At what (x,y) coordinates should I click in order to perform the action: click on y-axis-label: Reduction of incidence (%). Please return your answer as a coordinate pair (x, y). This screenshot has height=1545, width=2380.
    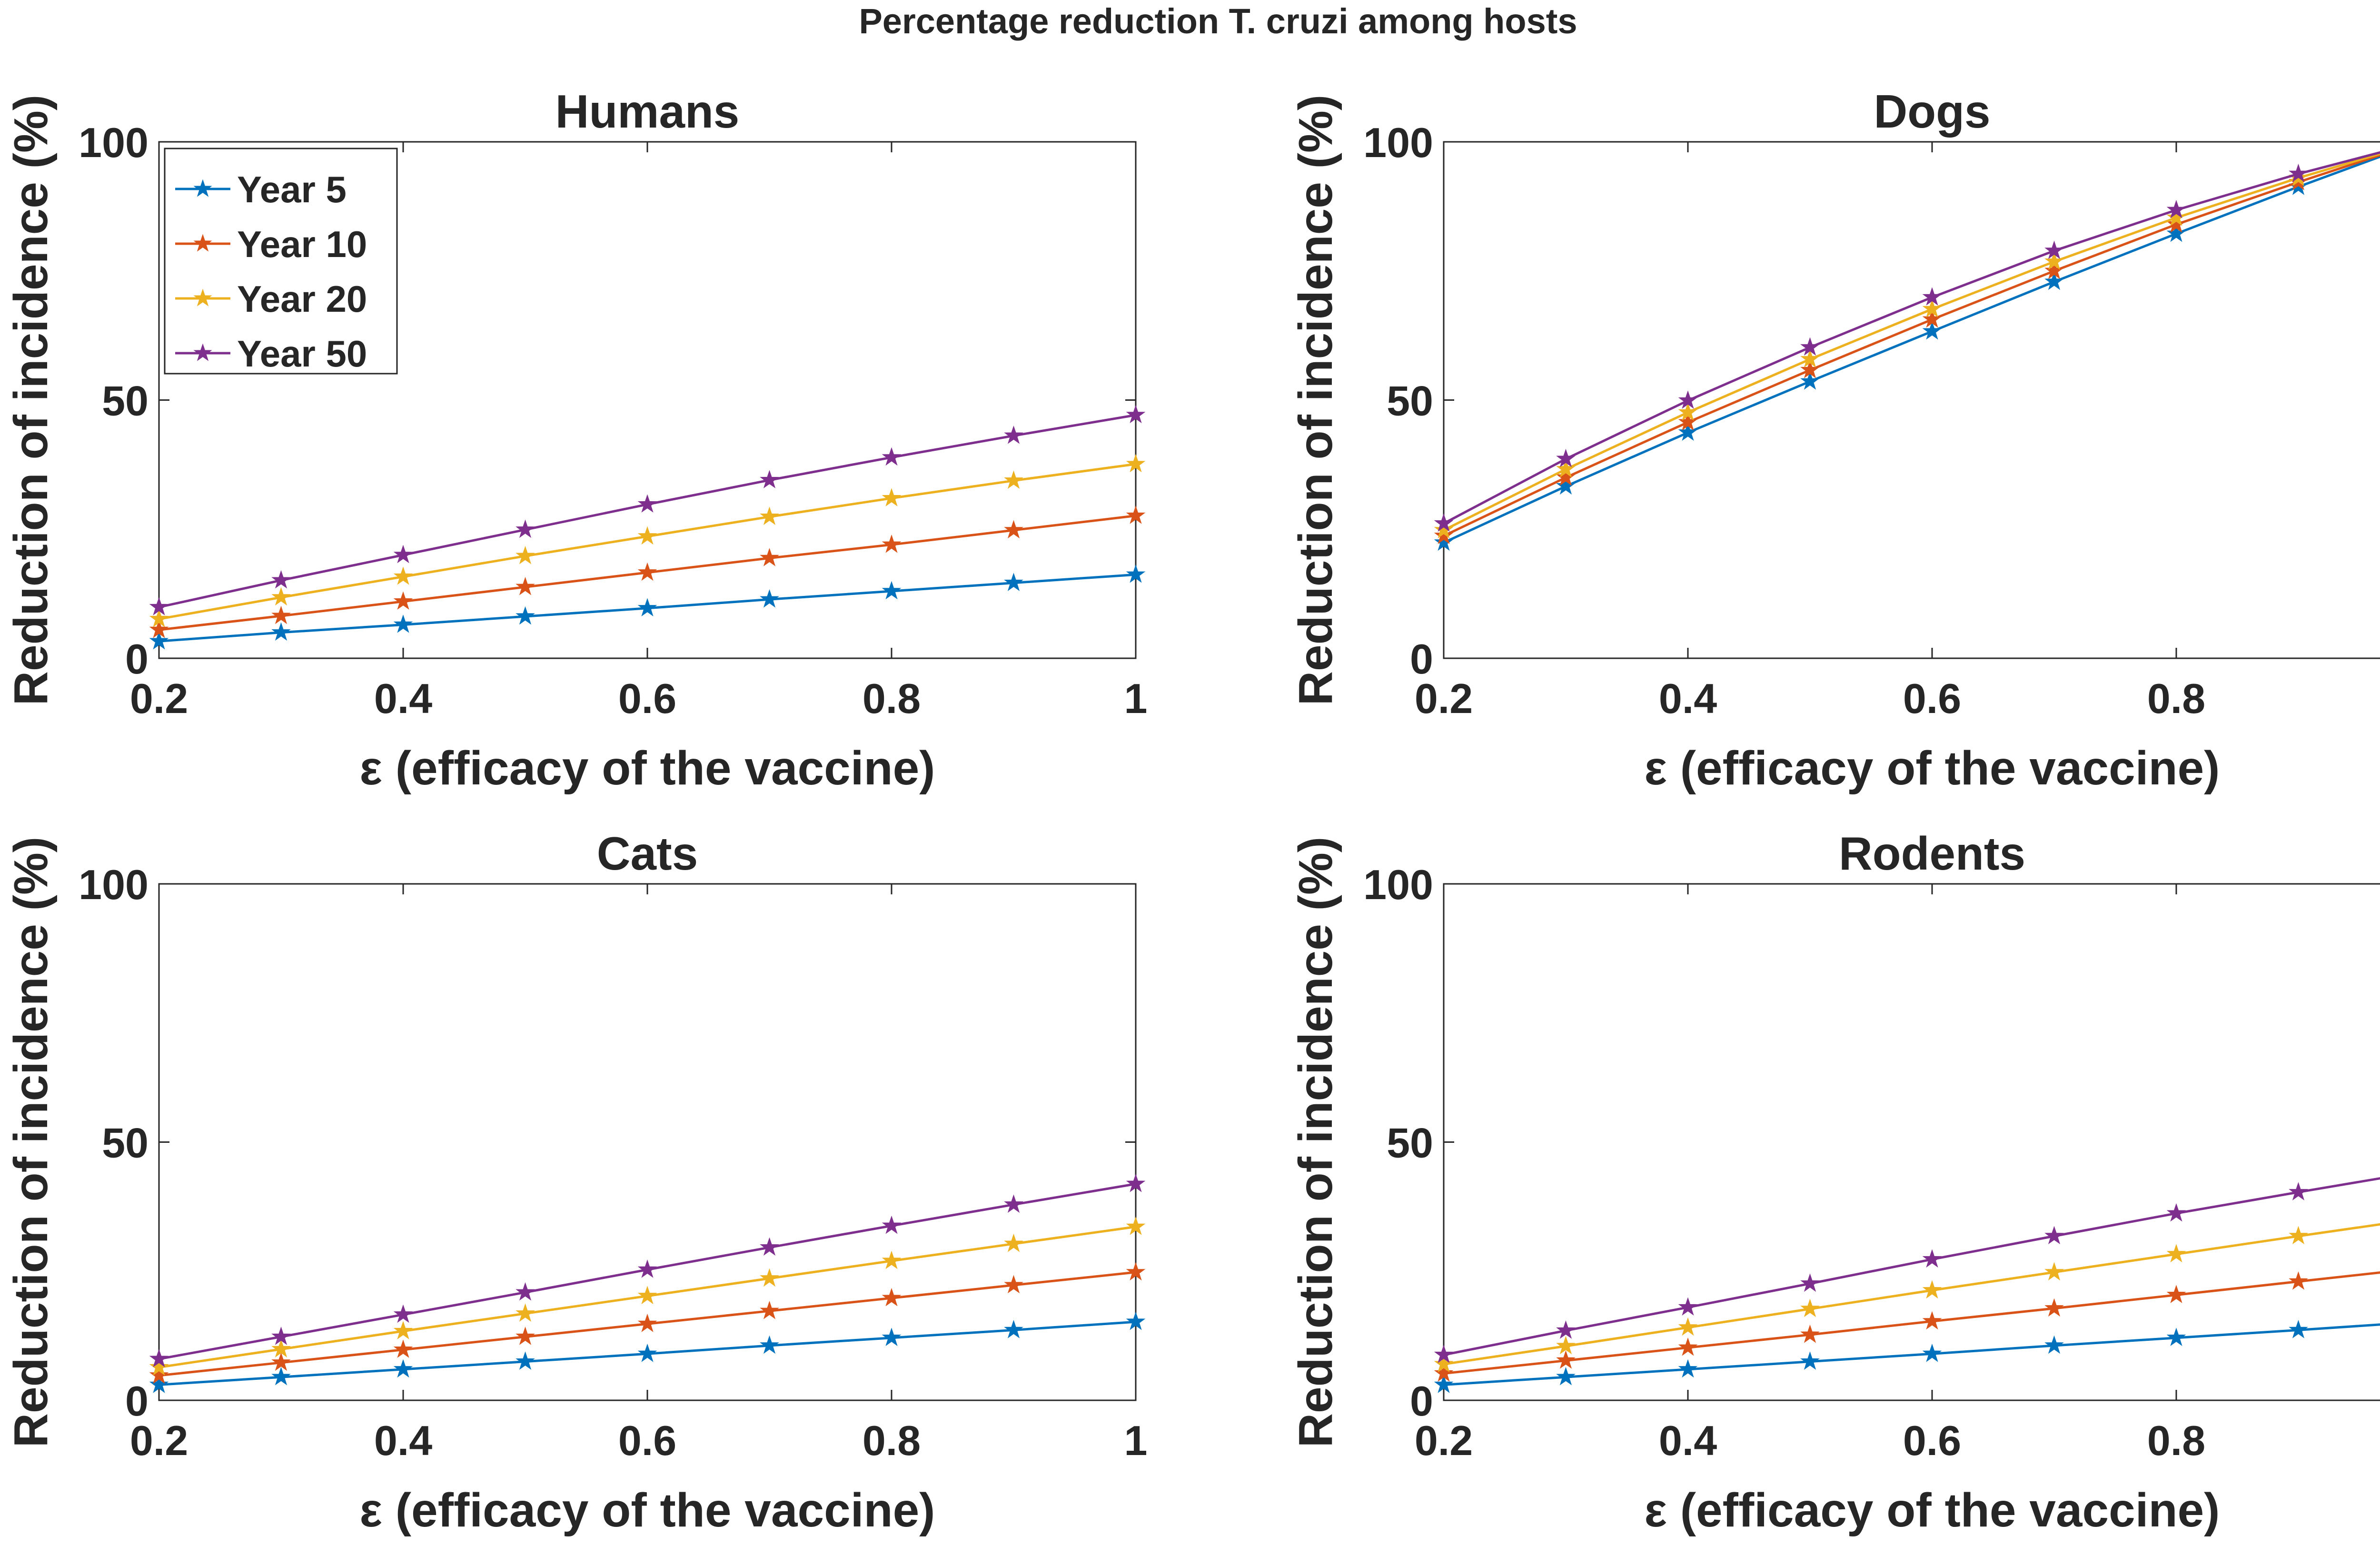
    Looking at the image, I should click on (31, 400).